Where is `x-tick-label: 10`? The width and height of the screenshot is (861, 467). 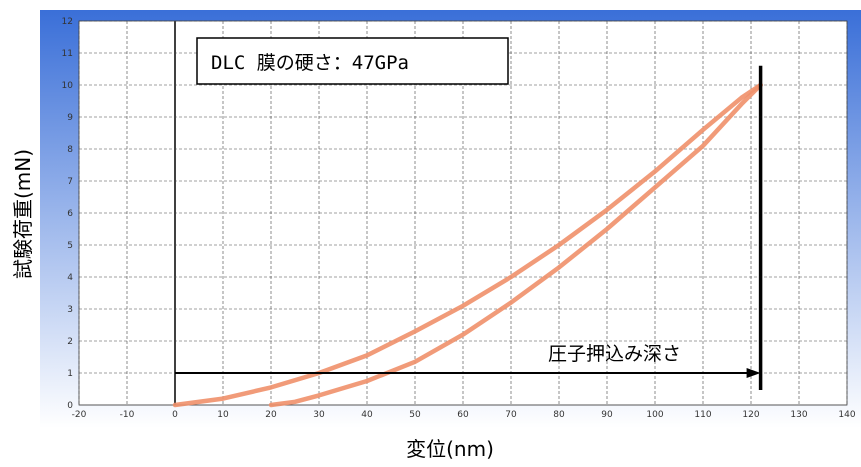 x-tick-label: 10 is located at coordinates (223, 415).